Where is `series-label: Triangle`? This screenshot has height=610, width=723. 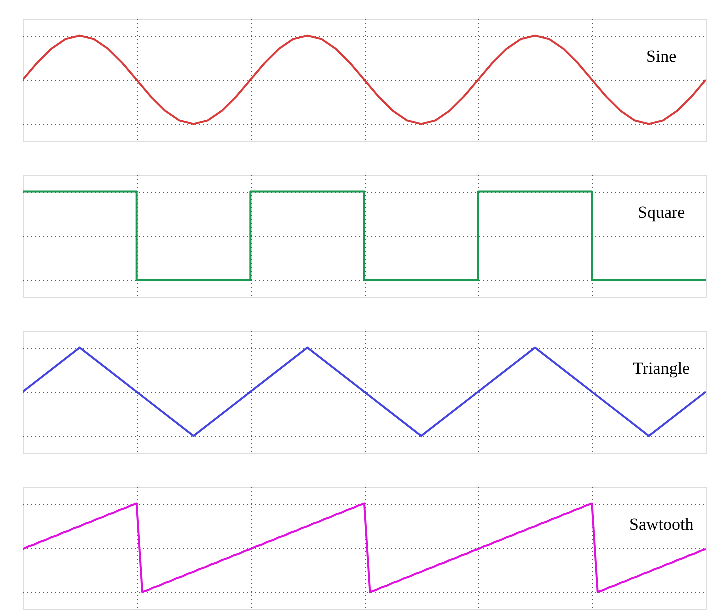
series-label: Triangle is located at coordinates (661, 368).